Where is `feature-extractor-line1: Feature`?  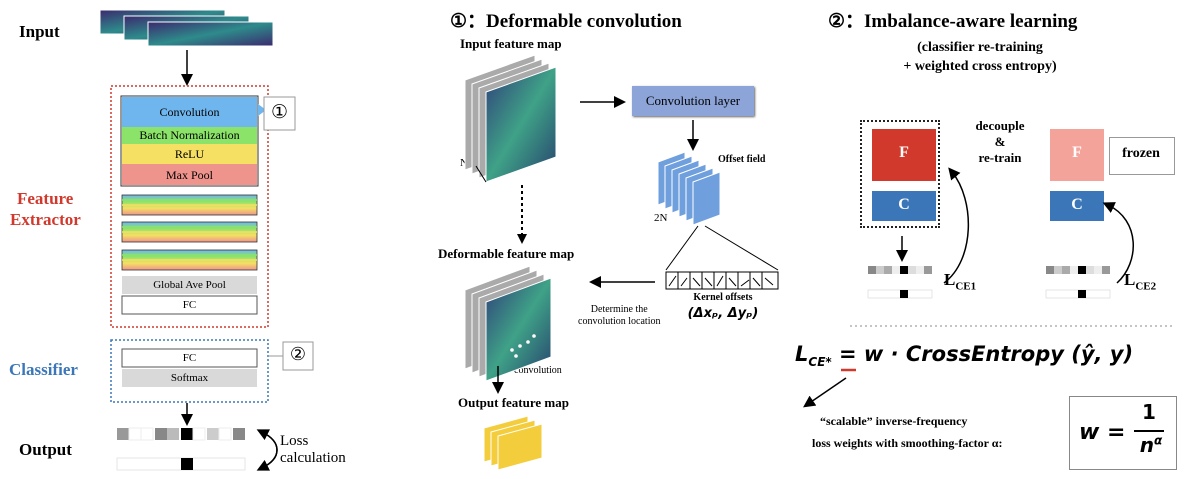
feature-extractor-line1: Feature is located at coordinates (45, 198).